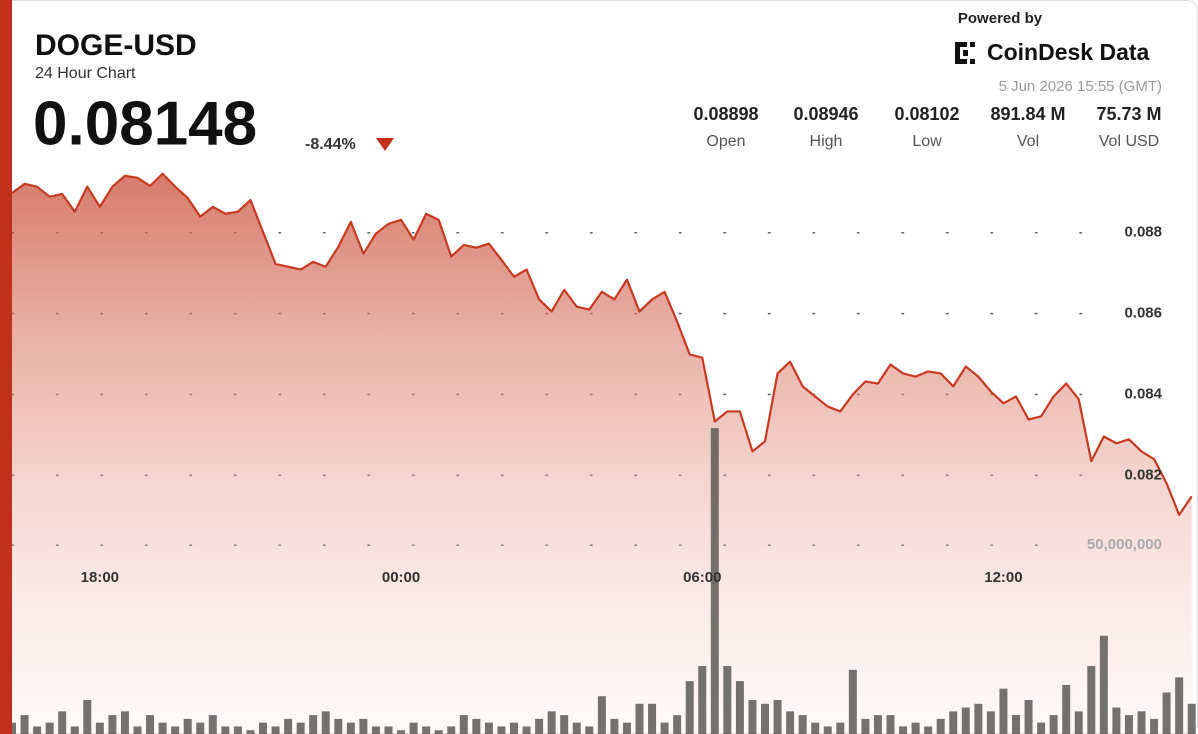  I want to click on brand-logo, so click(965, 53).